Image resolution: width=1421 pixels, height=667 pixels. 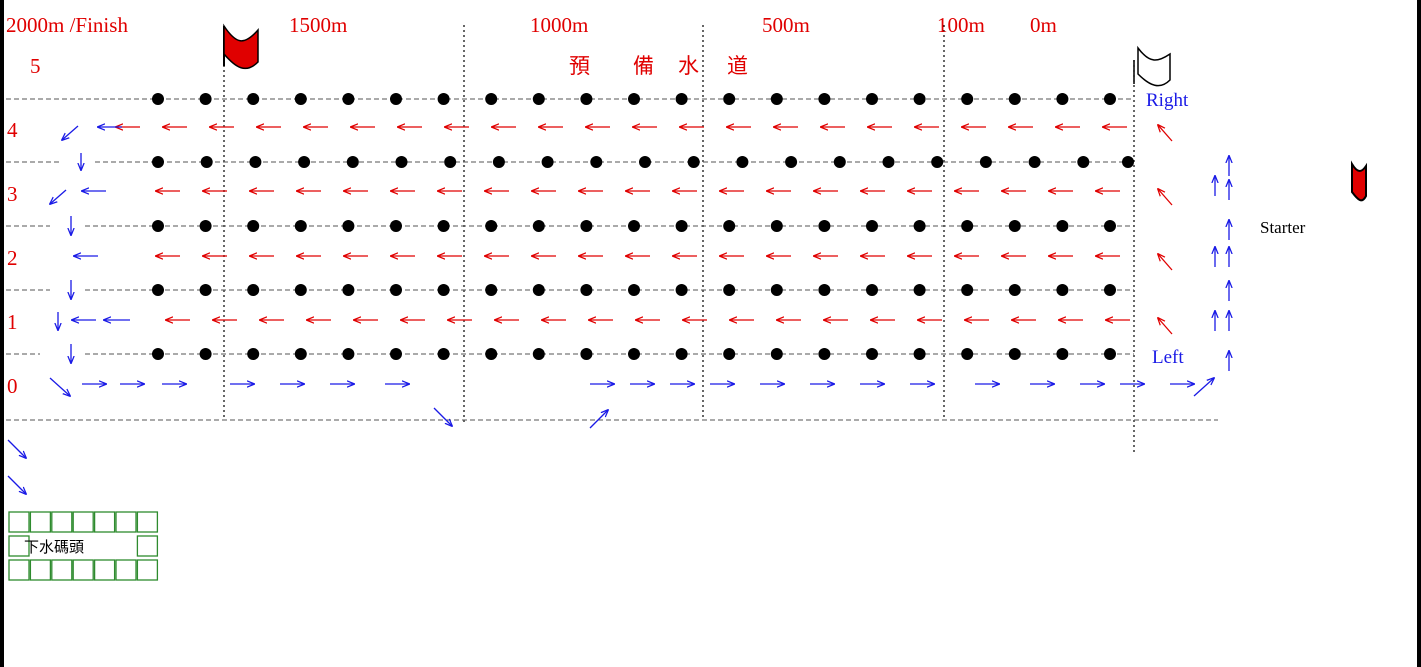 What do you see at coordinates (1043, 25) in the screenshot?
I see `distance-marker-0m: 0m` at bounding box center [1043, 25].